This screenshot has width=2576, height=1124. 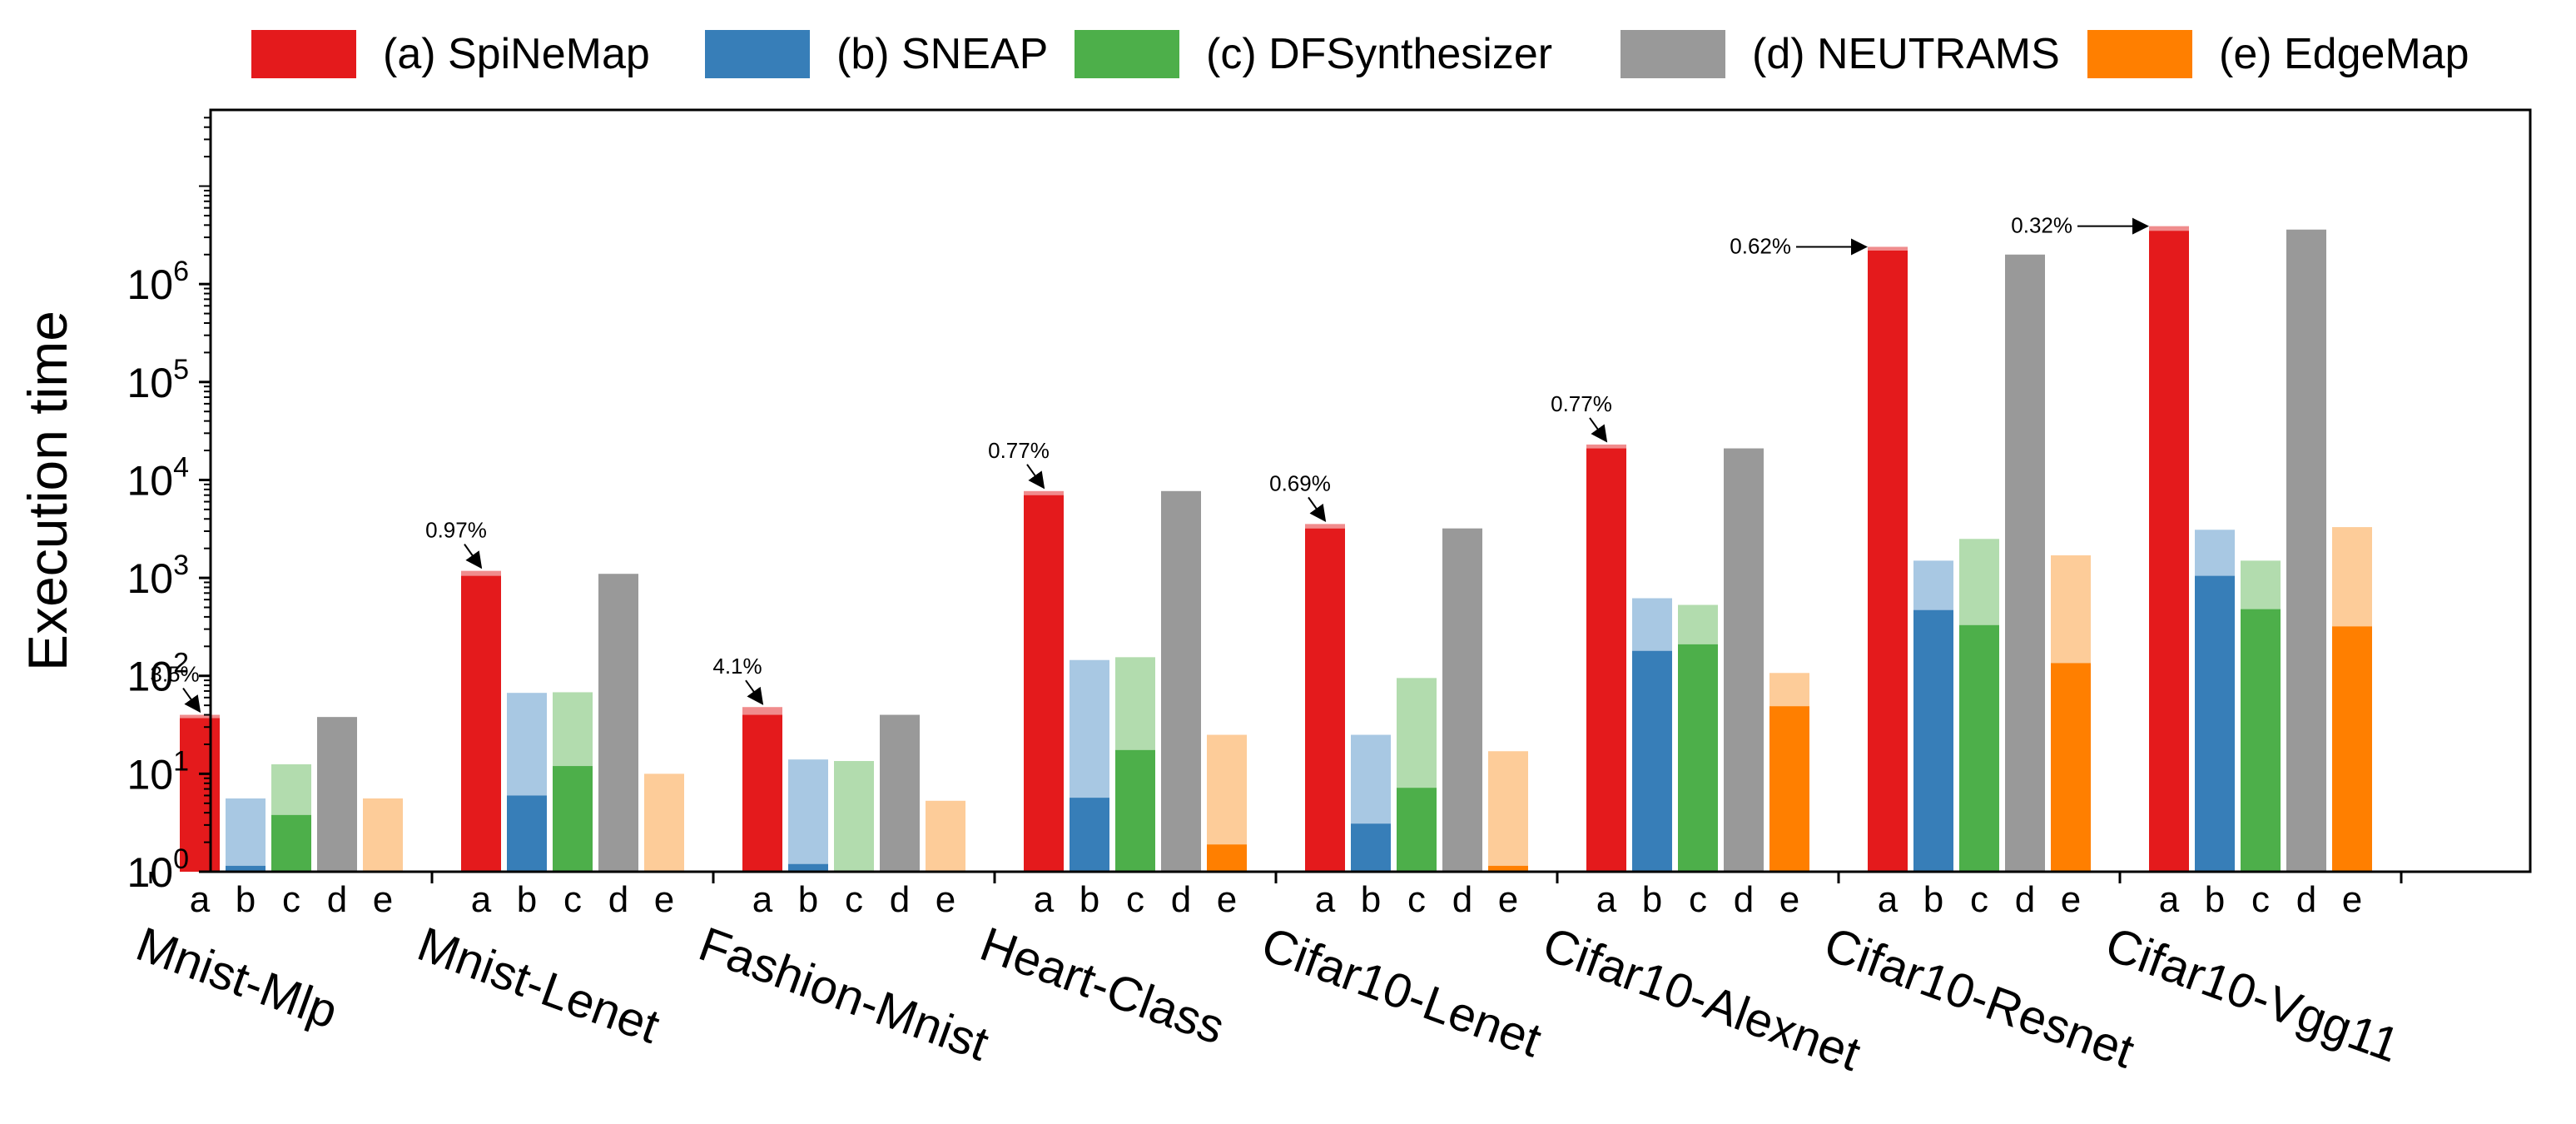 What do you see at coordinates (1103, 986) in the screenshot?
I see `group-label-3: Heart-Class` at bounding box center [1103, 986].